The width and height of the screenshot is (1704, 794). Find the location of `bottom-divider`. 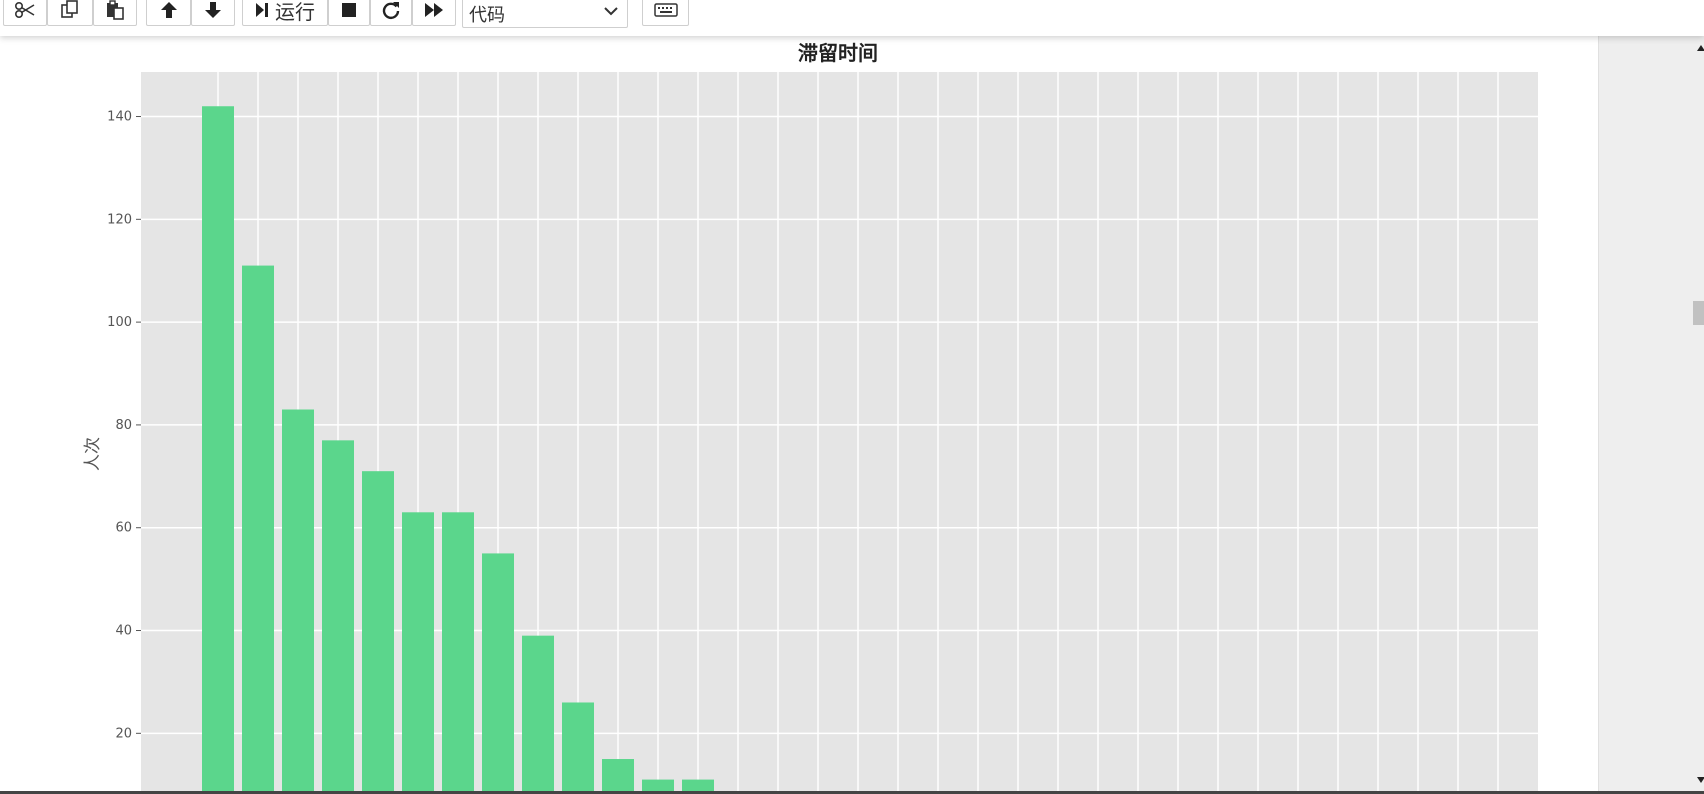

bottom-divider is located at coordinates (852, 792).